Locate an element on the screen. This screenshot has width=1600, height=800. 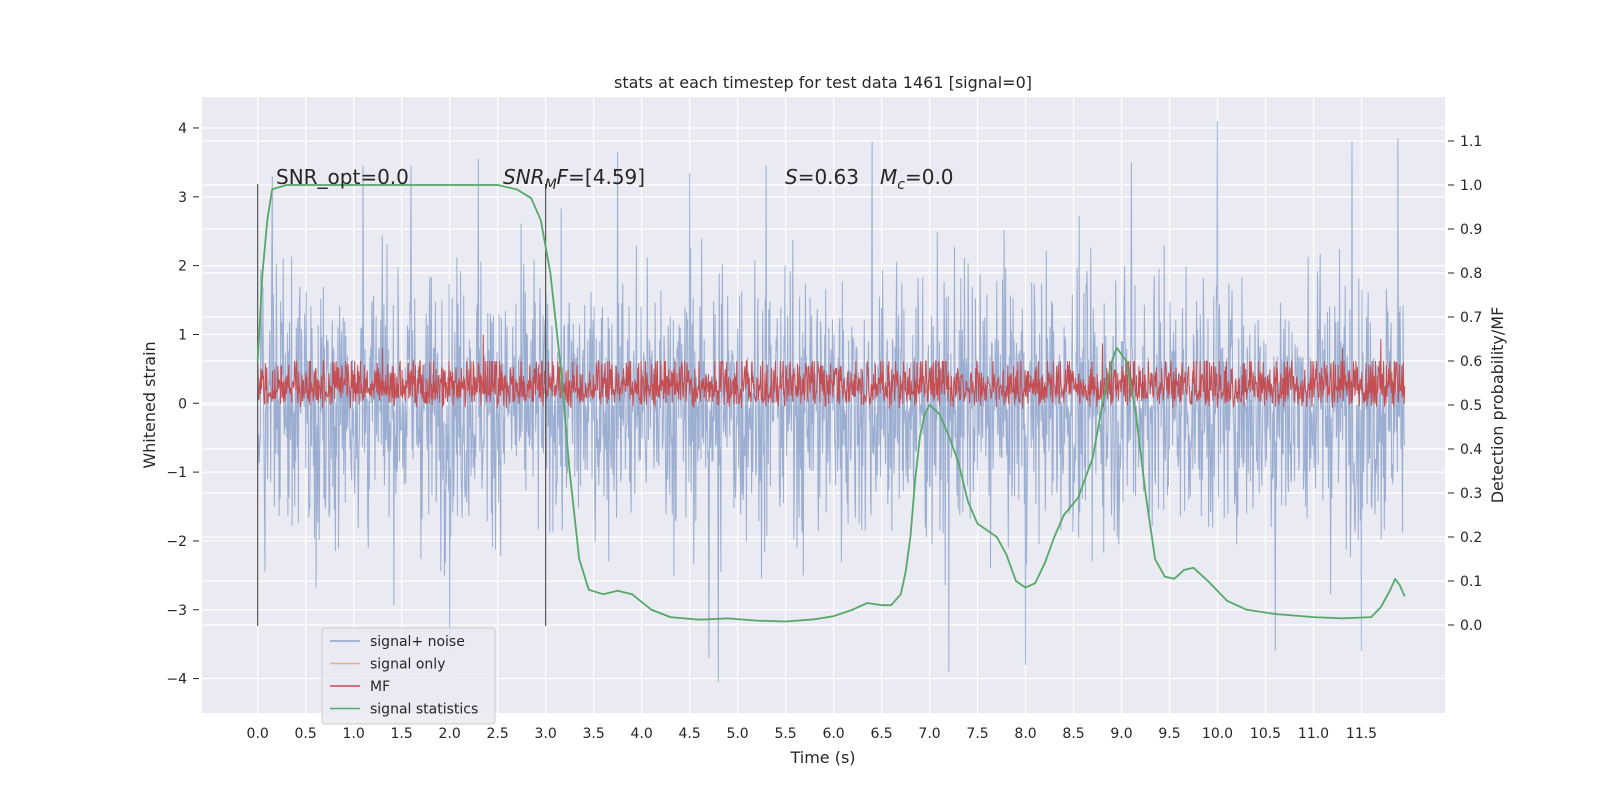
legend-label: signal+ noise is located at coordinates (417, 642).